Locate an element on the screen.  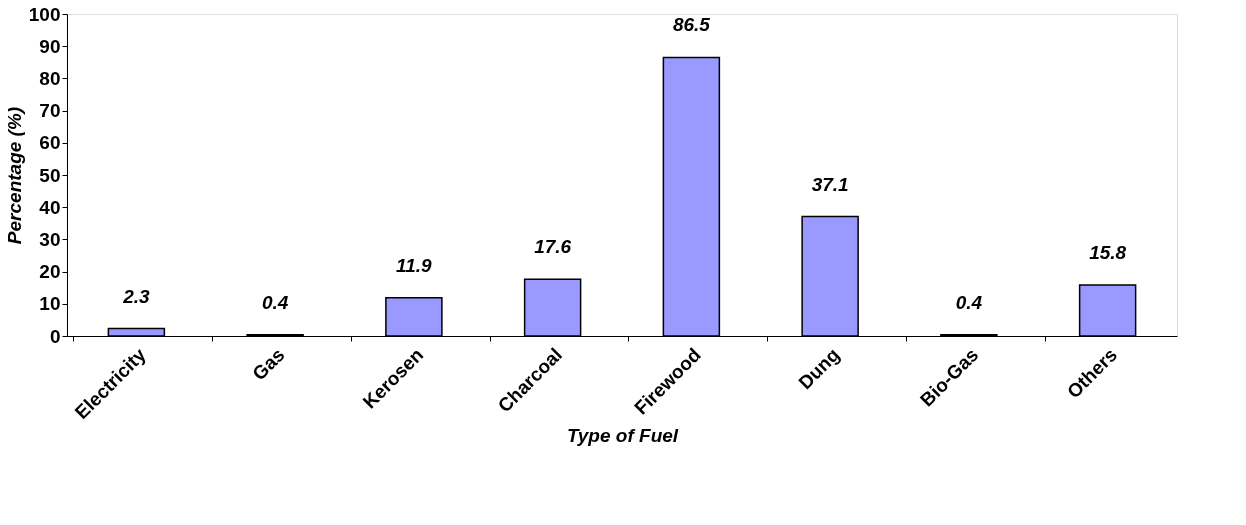
y-tick-label: 40 is located at coordinates (50, 207).